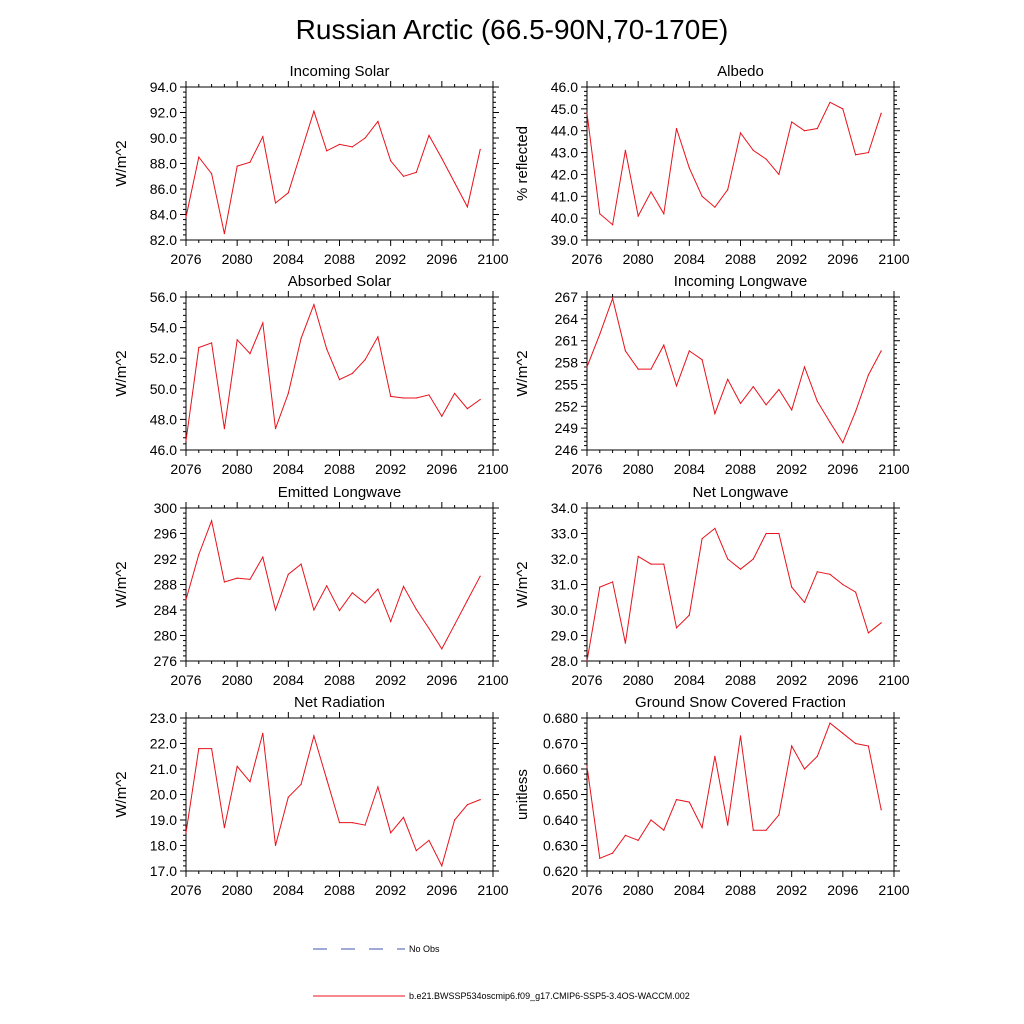 The width and height of the screenshot is (1024, 1024). What do you see at coordinates (339, 702) in the screenshot?
I see `panel-title: Net Radiation` at bounding box center [339, 702].